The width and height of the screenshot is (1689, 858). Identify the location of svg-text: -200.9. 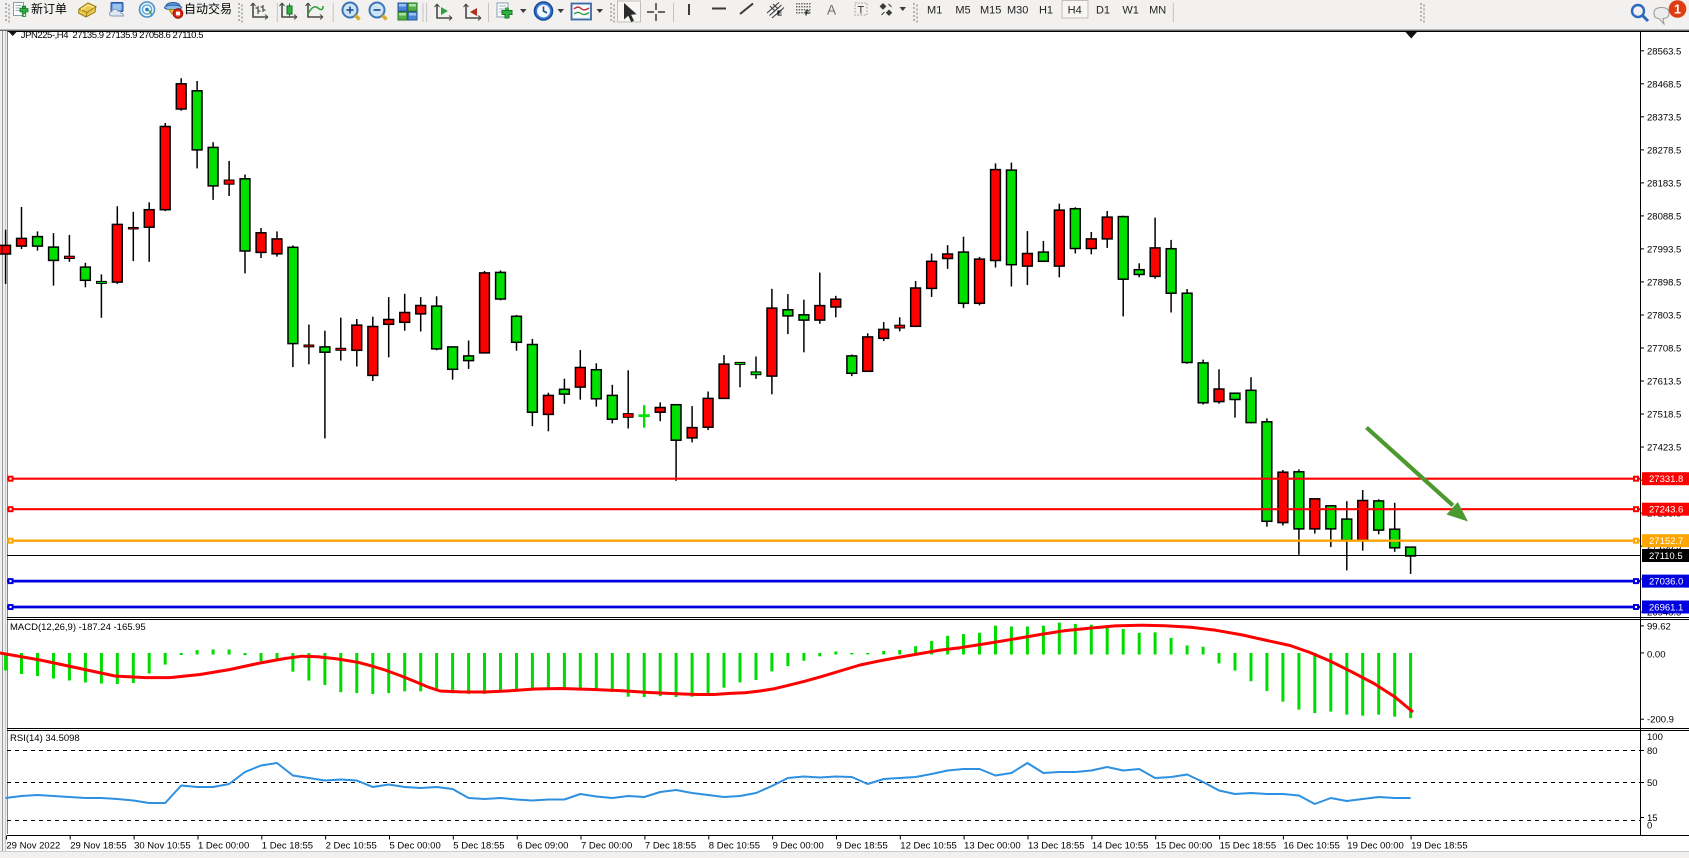
(1660, 720).